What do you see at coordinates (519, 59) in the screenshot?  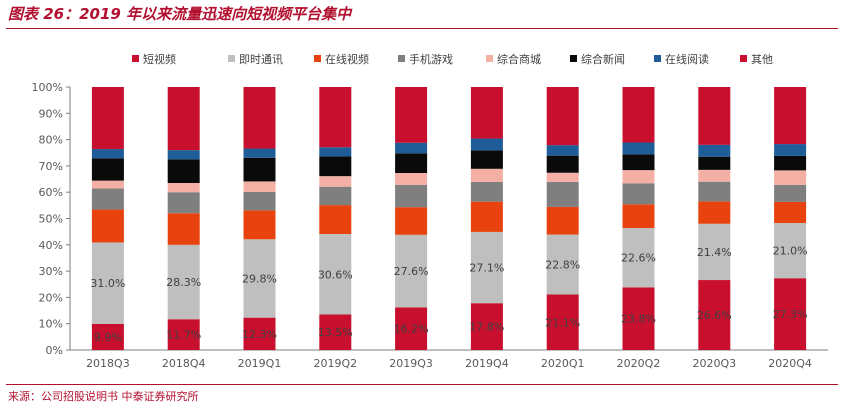 I see `legend-label: 综合商城` at bounding box center [519, 59].